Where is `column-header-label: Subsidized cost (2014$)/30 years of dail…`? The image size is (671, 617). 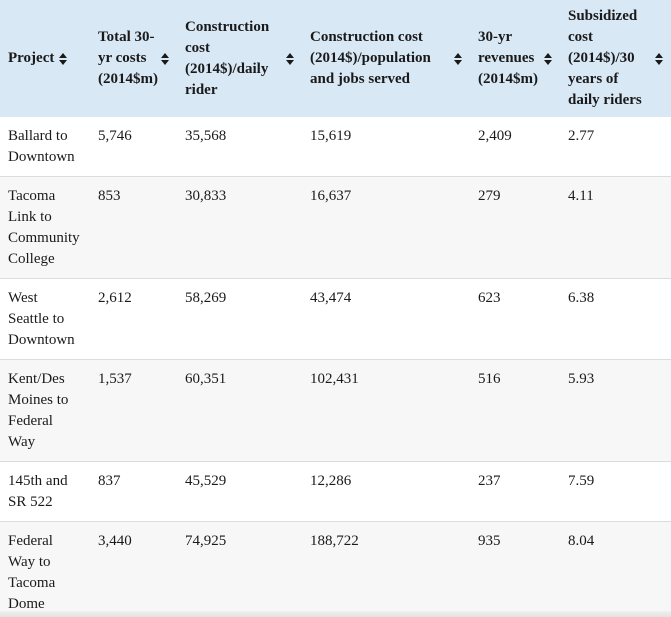
column-header-label: Subsidized cost (2014$)/30 years of dail… is located at coordinates (605, 58).